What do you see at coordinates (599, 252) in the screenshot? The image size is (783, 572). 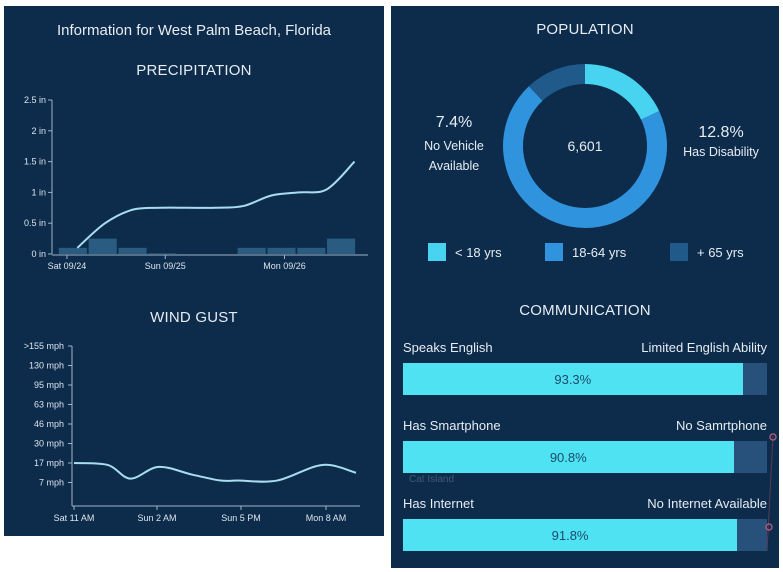 I see `legend-label: 18-64 yrs` at bounding box center [599, 252].